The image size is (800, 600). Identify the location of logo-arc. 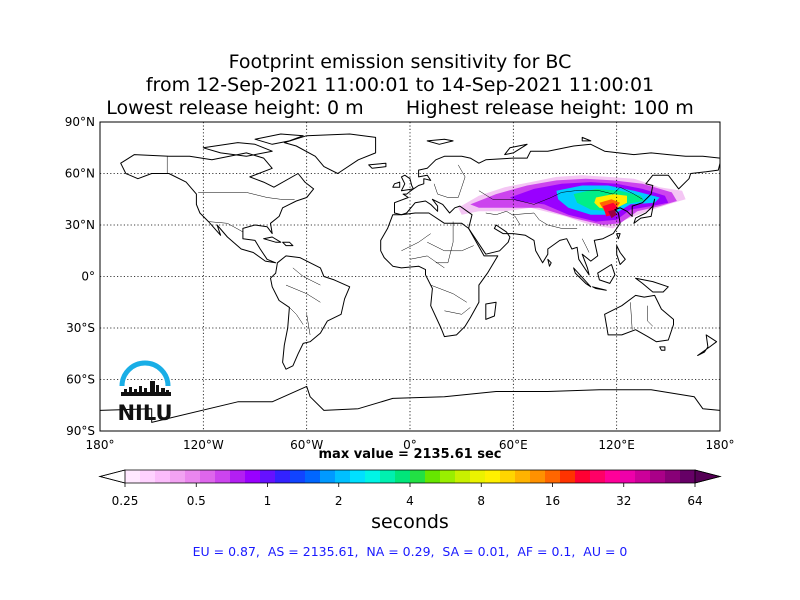
(145, 373).